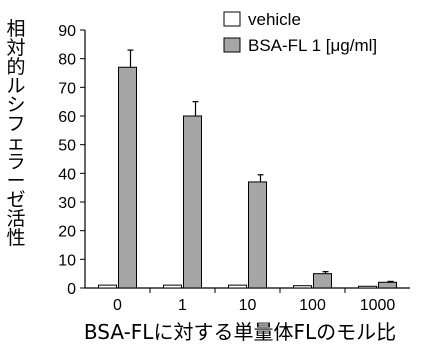 This screenshot has width=431, height=355. Describe the element at coordinates (312, 305) in the screenshot. I see `x-tick-label: 100` at that location.